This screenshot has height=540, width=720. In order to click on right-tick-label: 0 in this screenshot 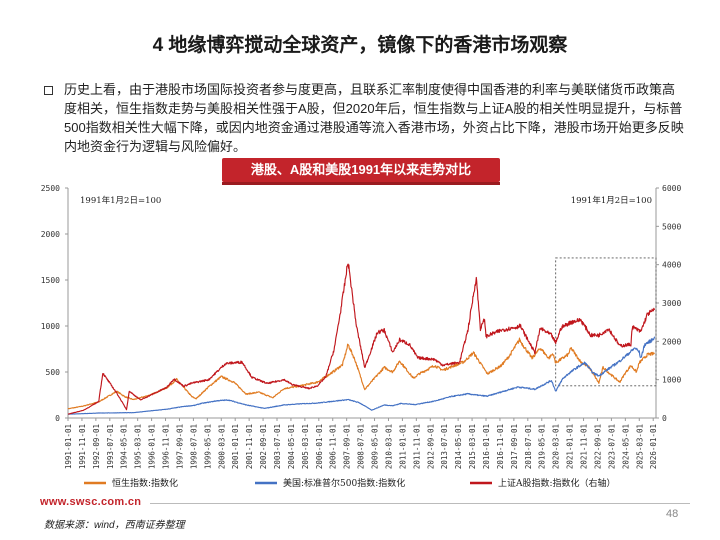, I will do `click(664, 418)`.